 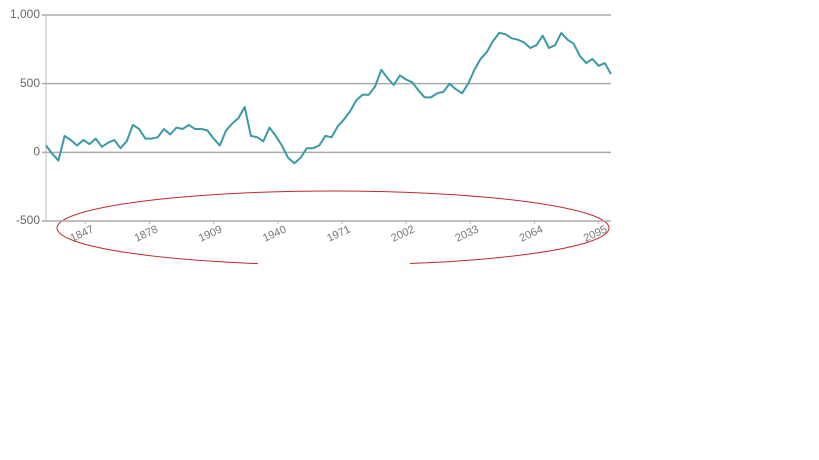 I want to click on x-tick-label: 1847, so click(x=82, y=233).